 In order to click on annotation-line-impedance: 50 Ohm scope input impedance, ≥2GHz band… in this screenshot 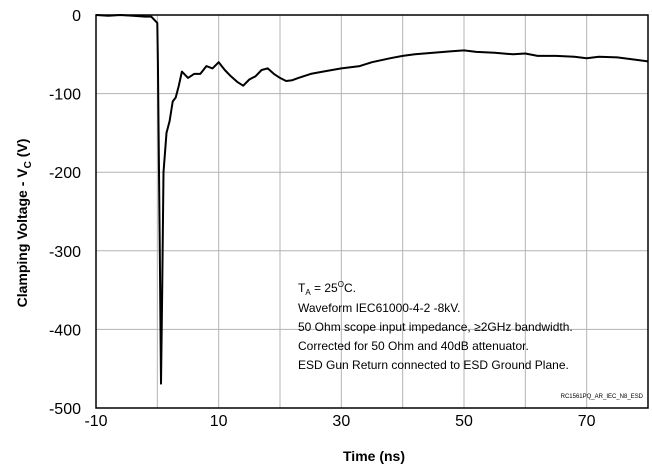, I will do `click(435, 327)`.